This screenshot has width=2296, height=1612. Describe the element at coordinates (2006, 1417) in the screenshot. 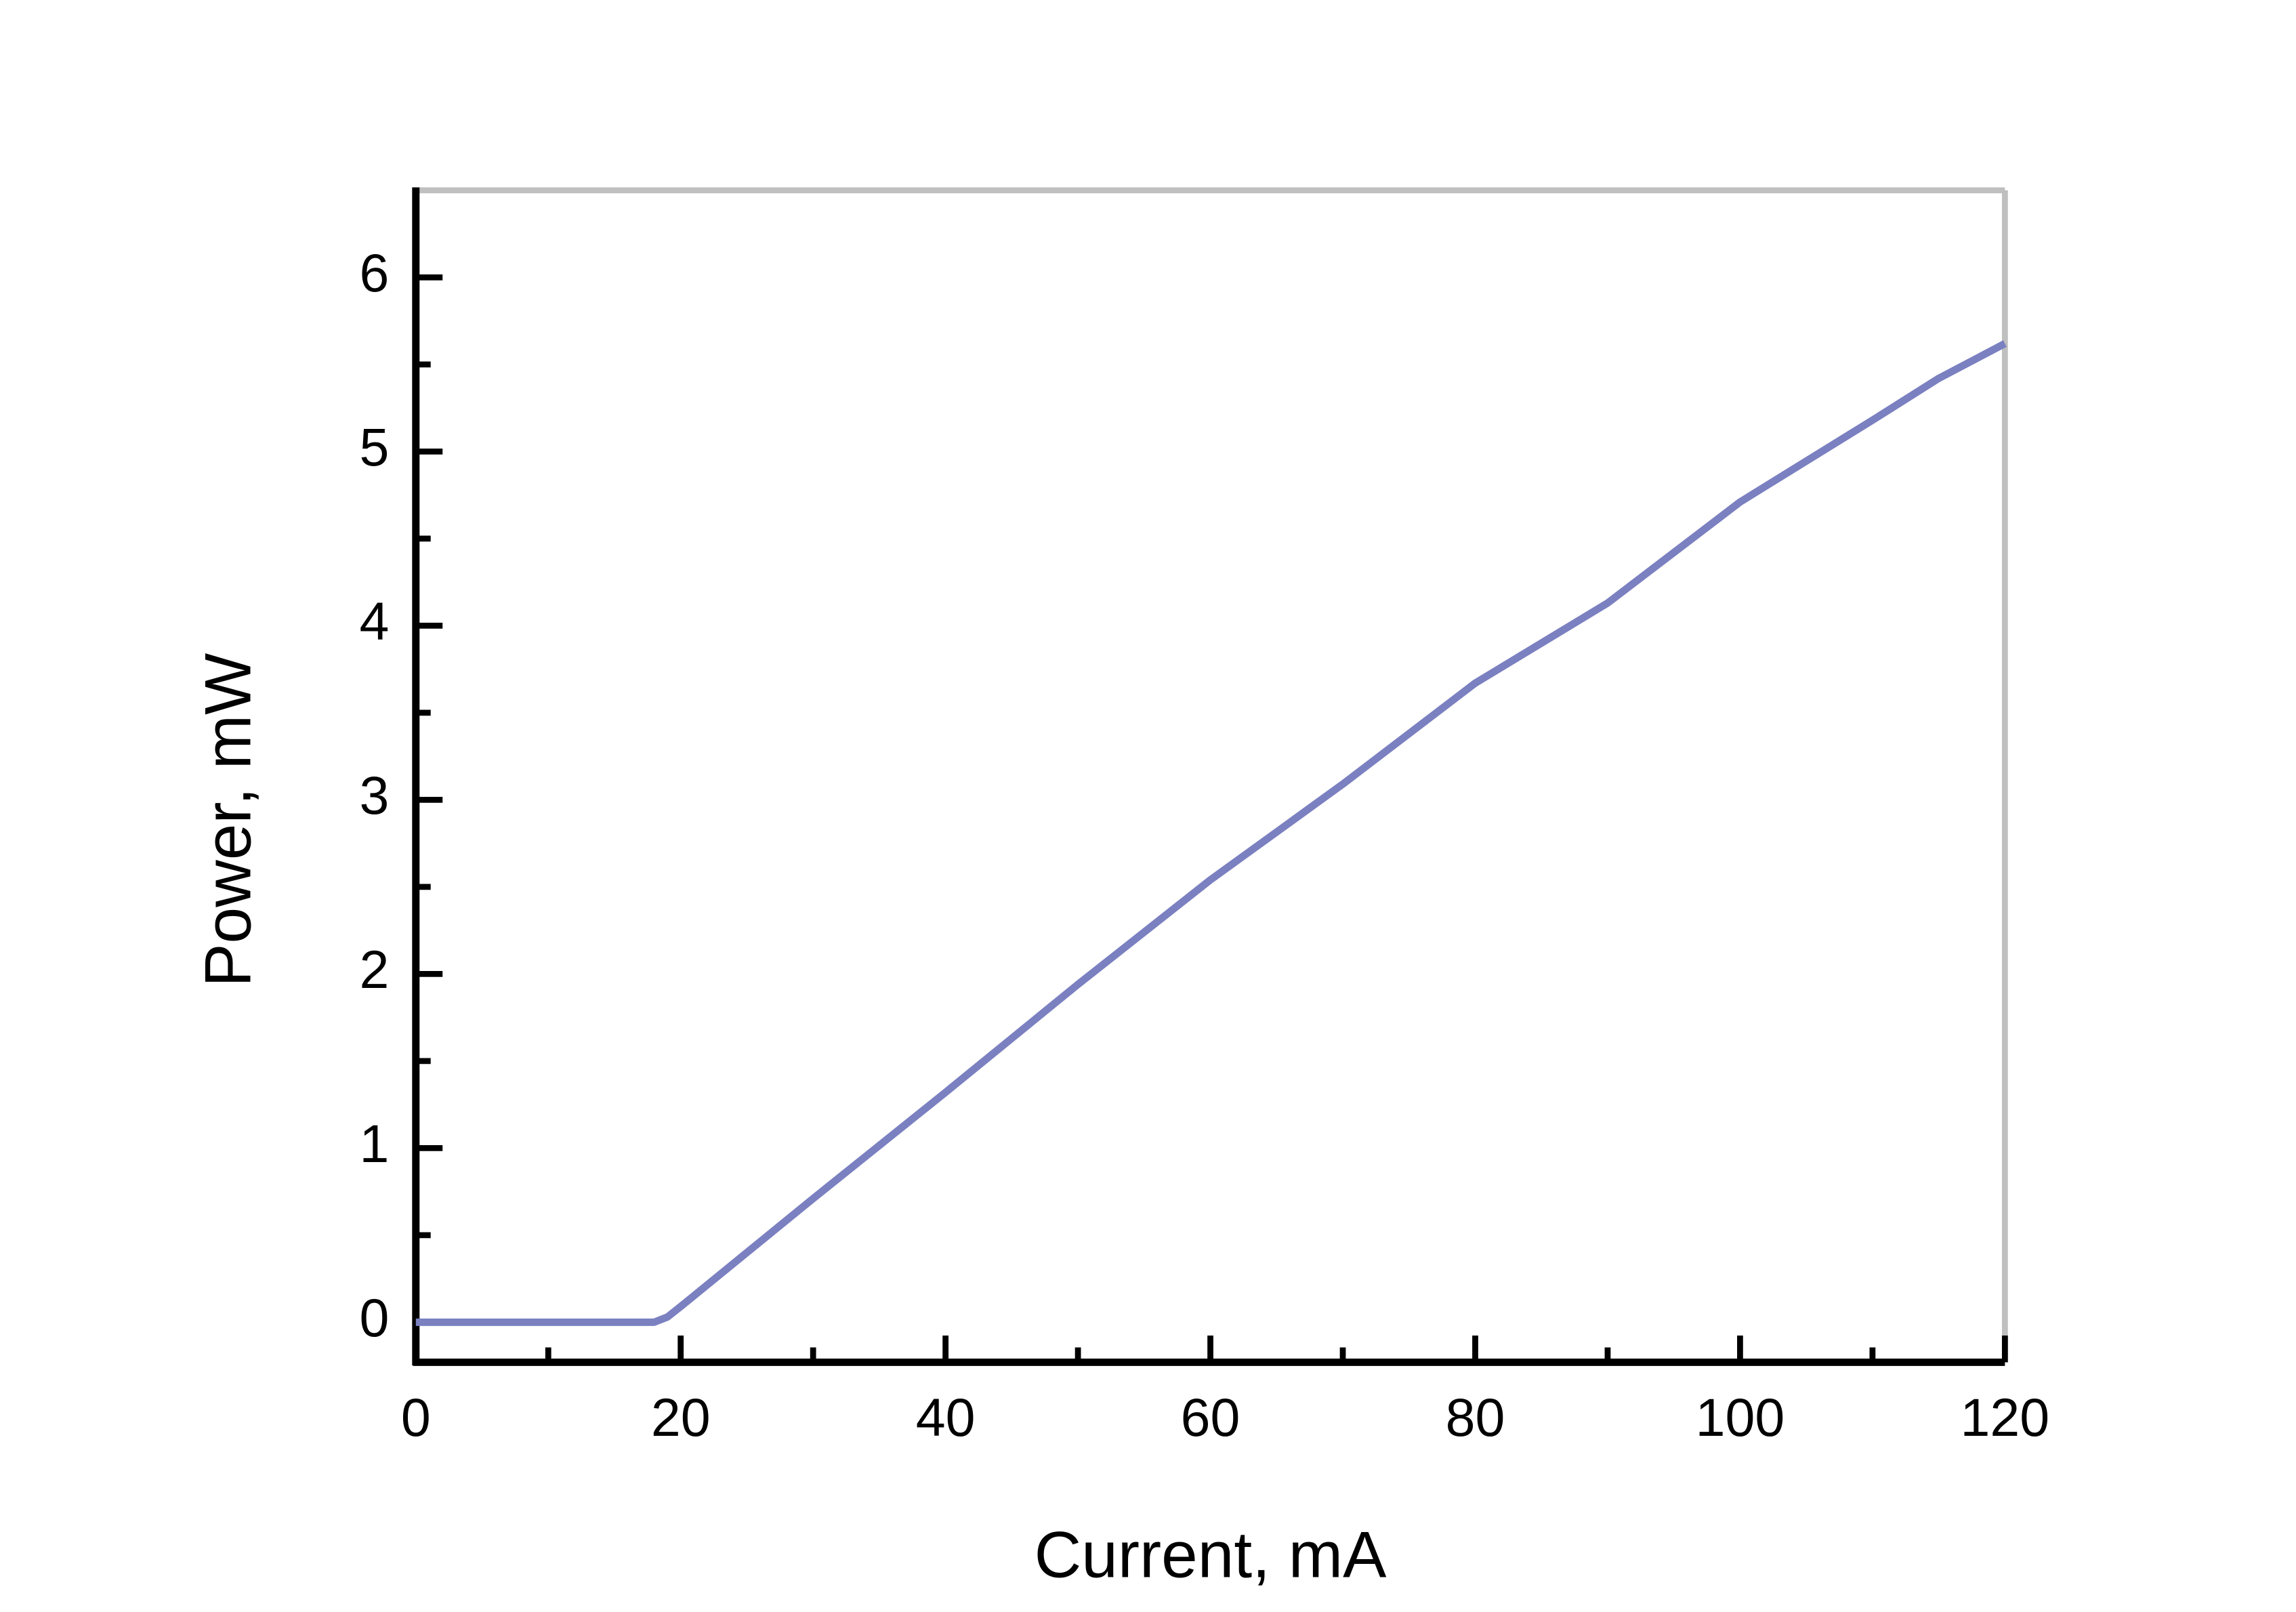

I see `x-tick-label: 120` at that location.